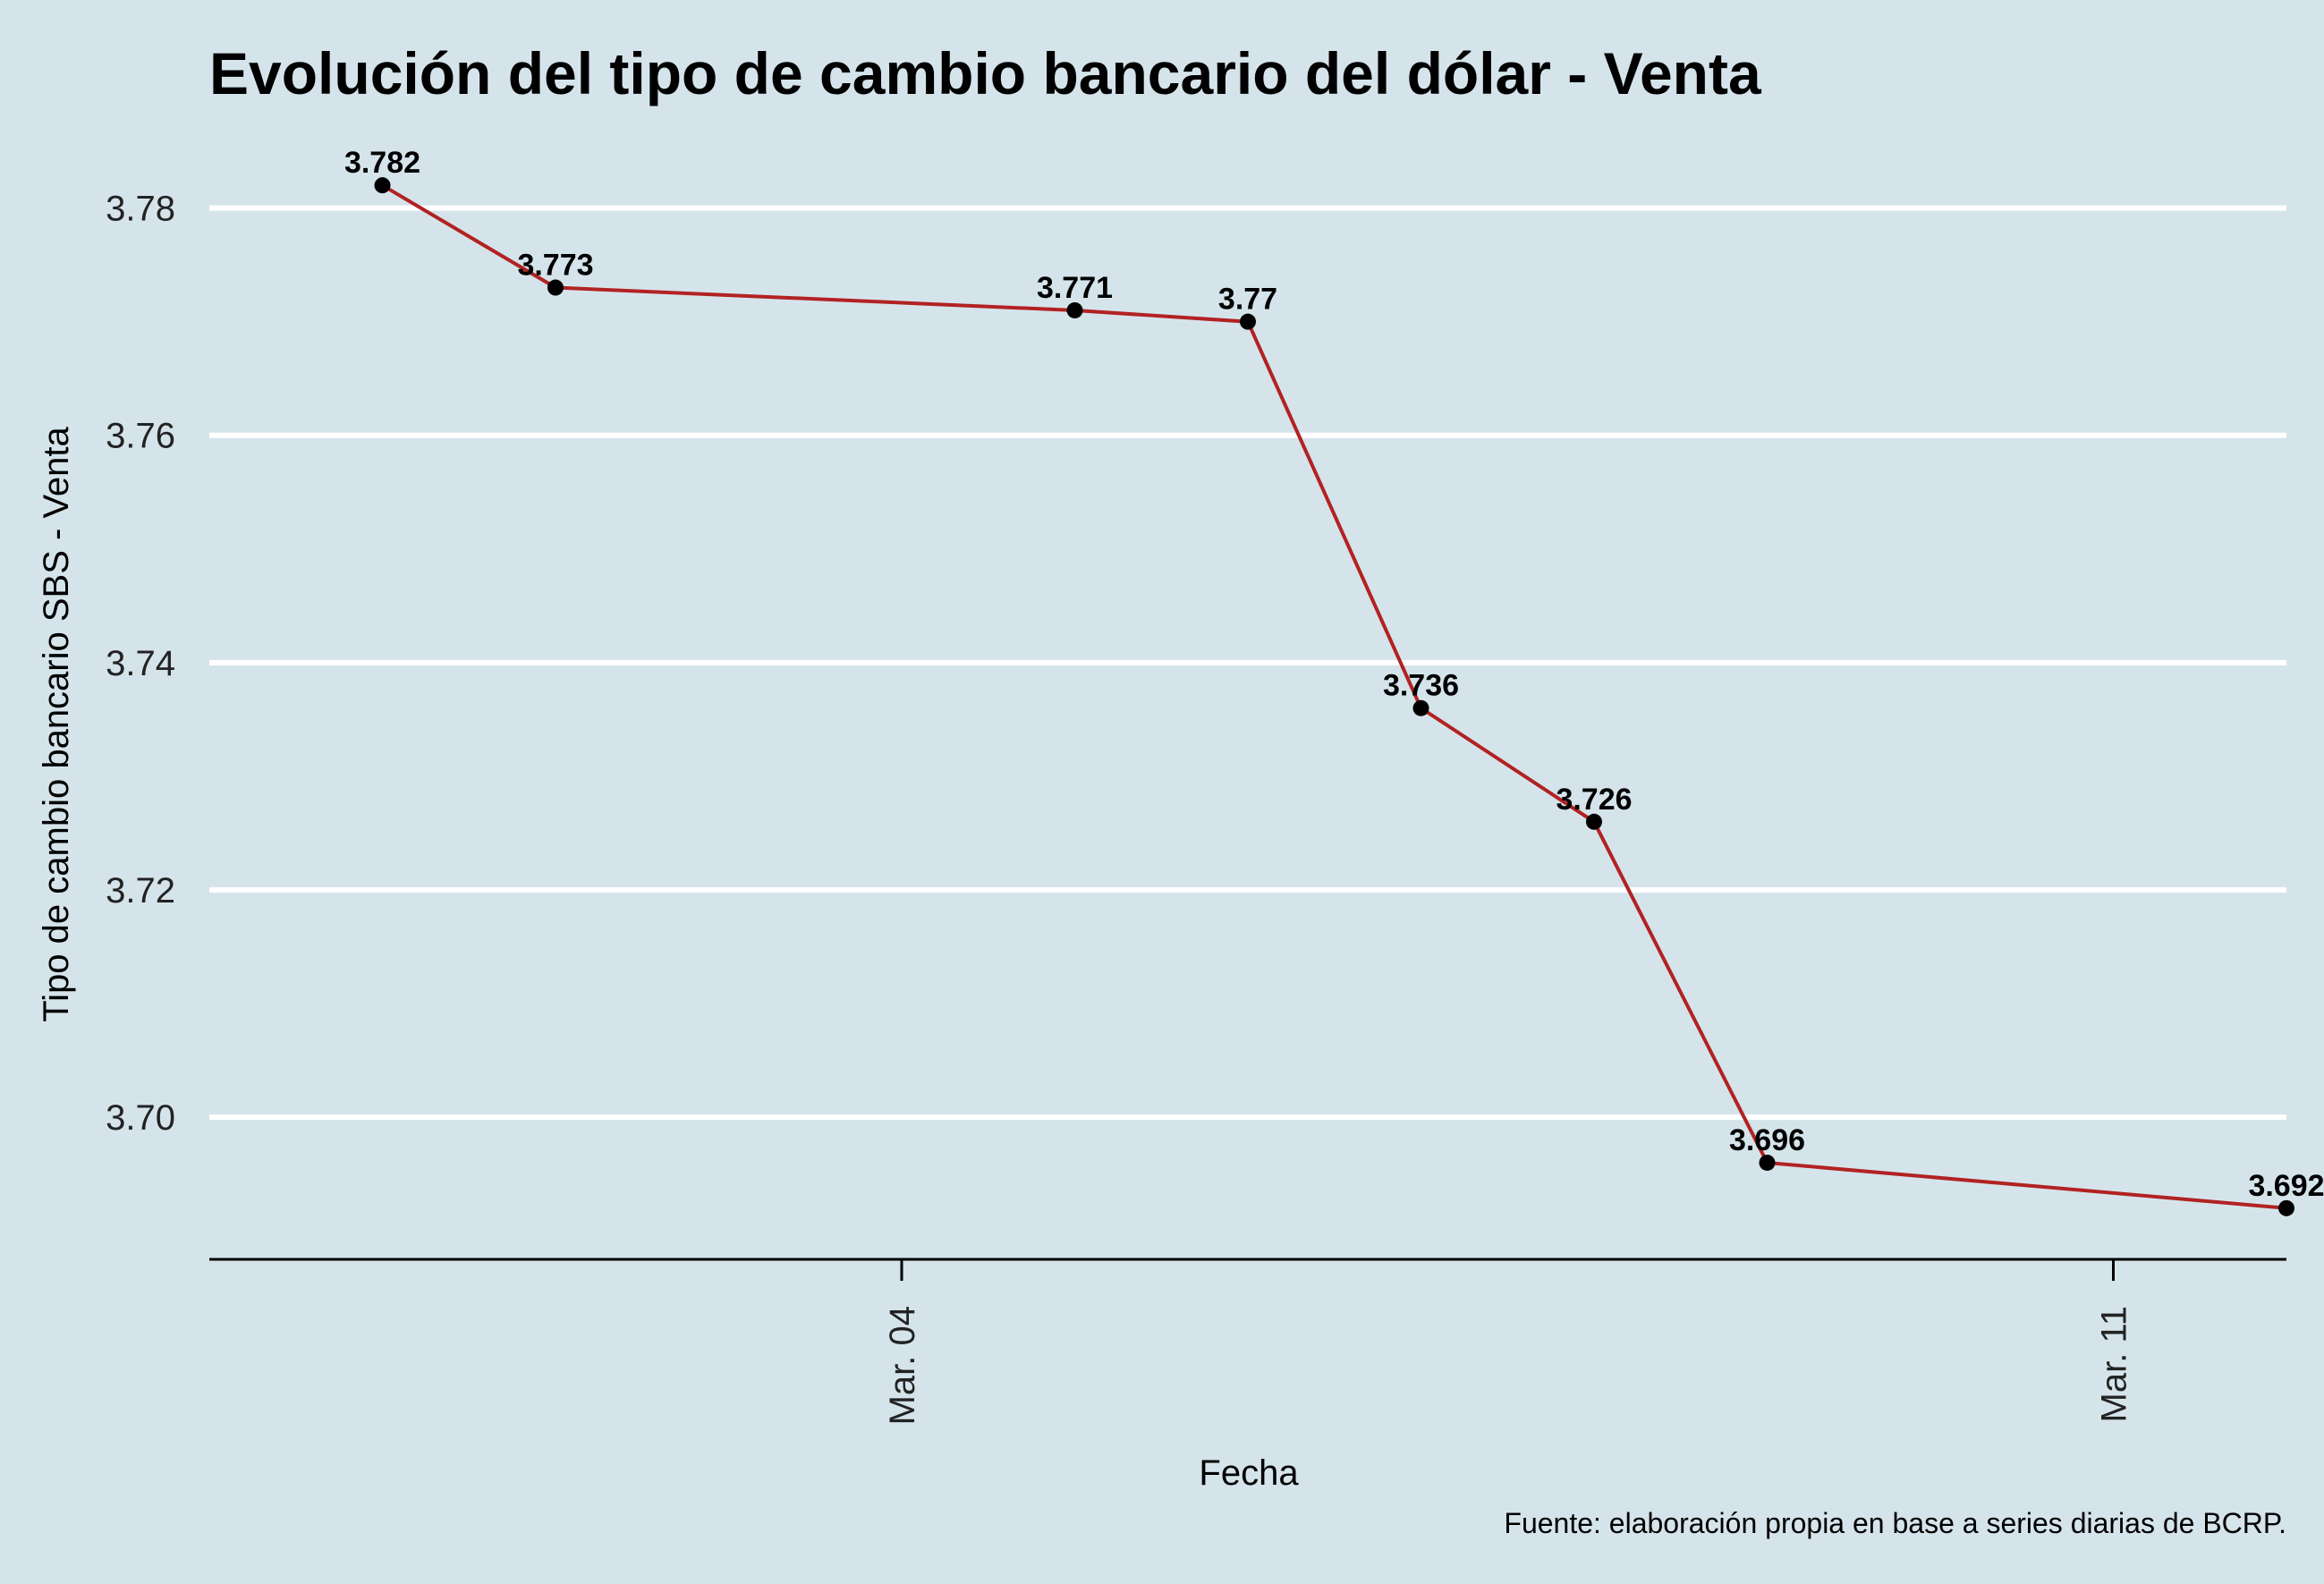 Image resolution: width=2324 pixels, height=1584 pixels. I want to click on y-axis-tick-labels: 3.70 3.72 3.74 3.76 3.78, so click(140, 664).